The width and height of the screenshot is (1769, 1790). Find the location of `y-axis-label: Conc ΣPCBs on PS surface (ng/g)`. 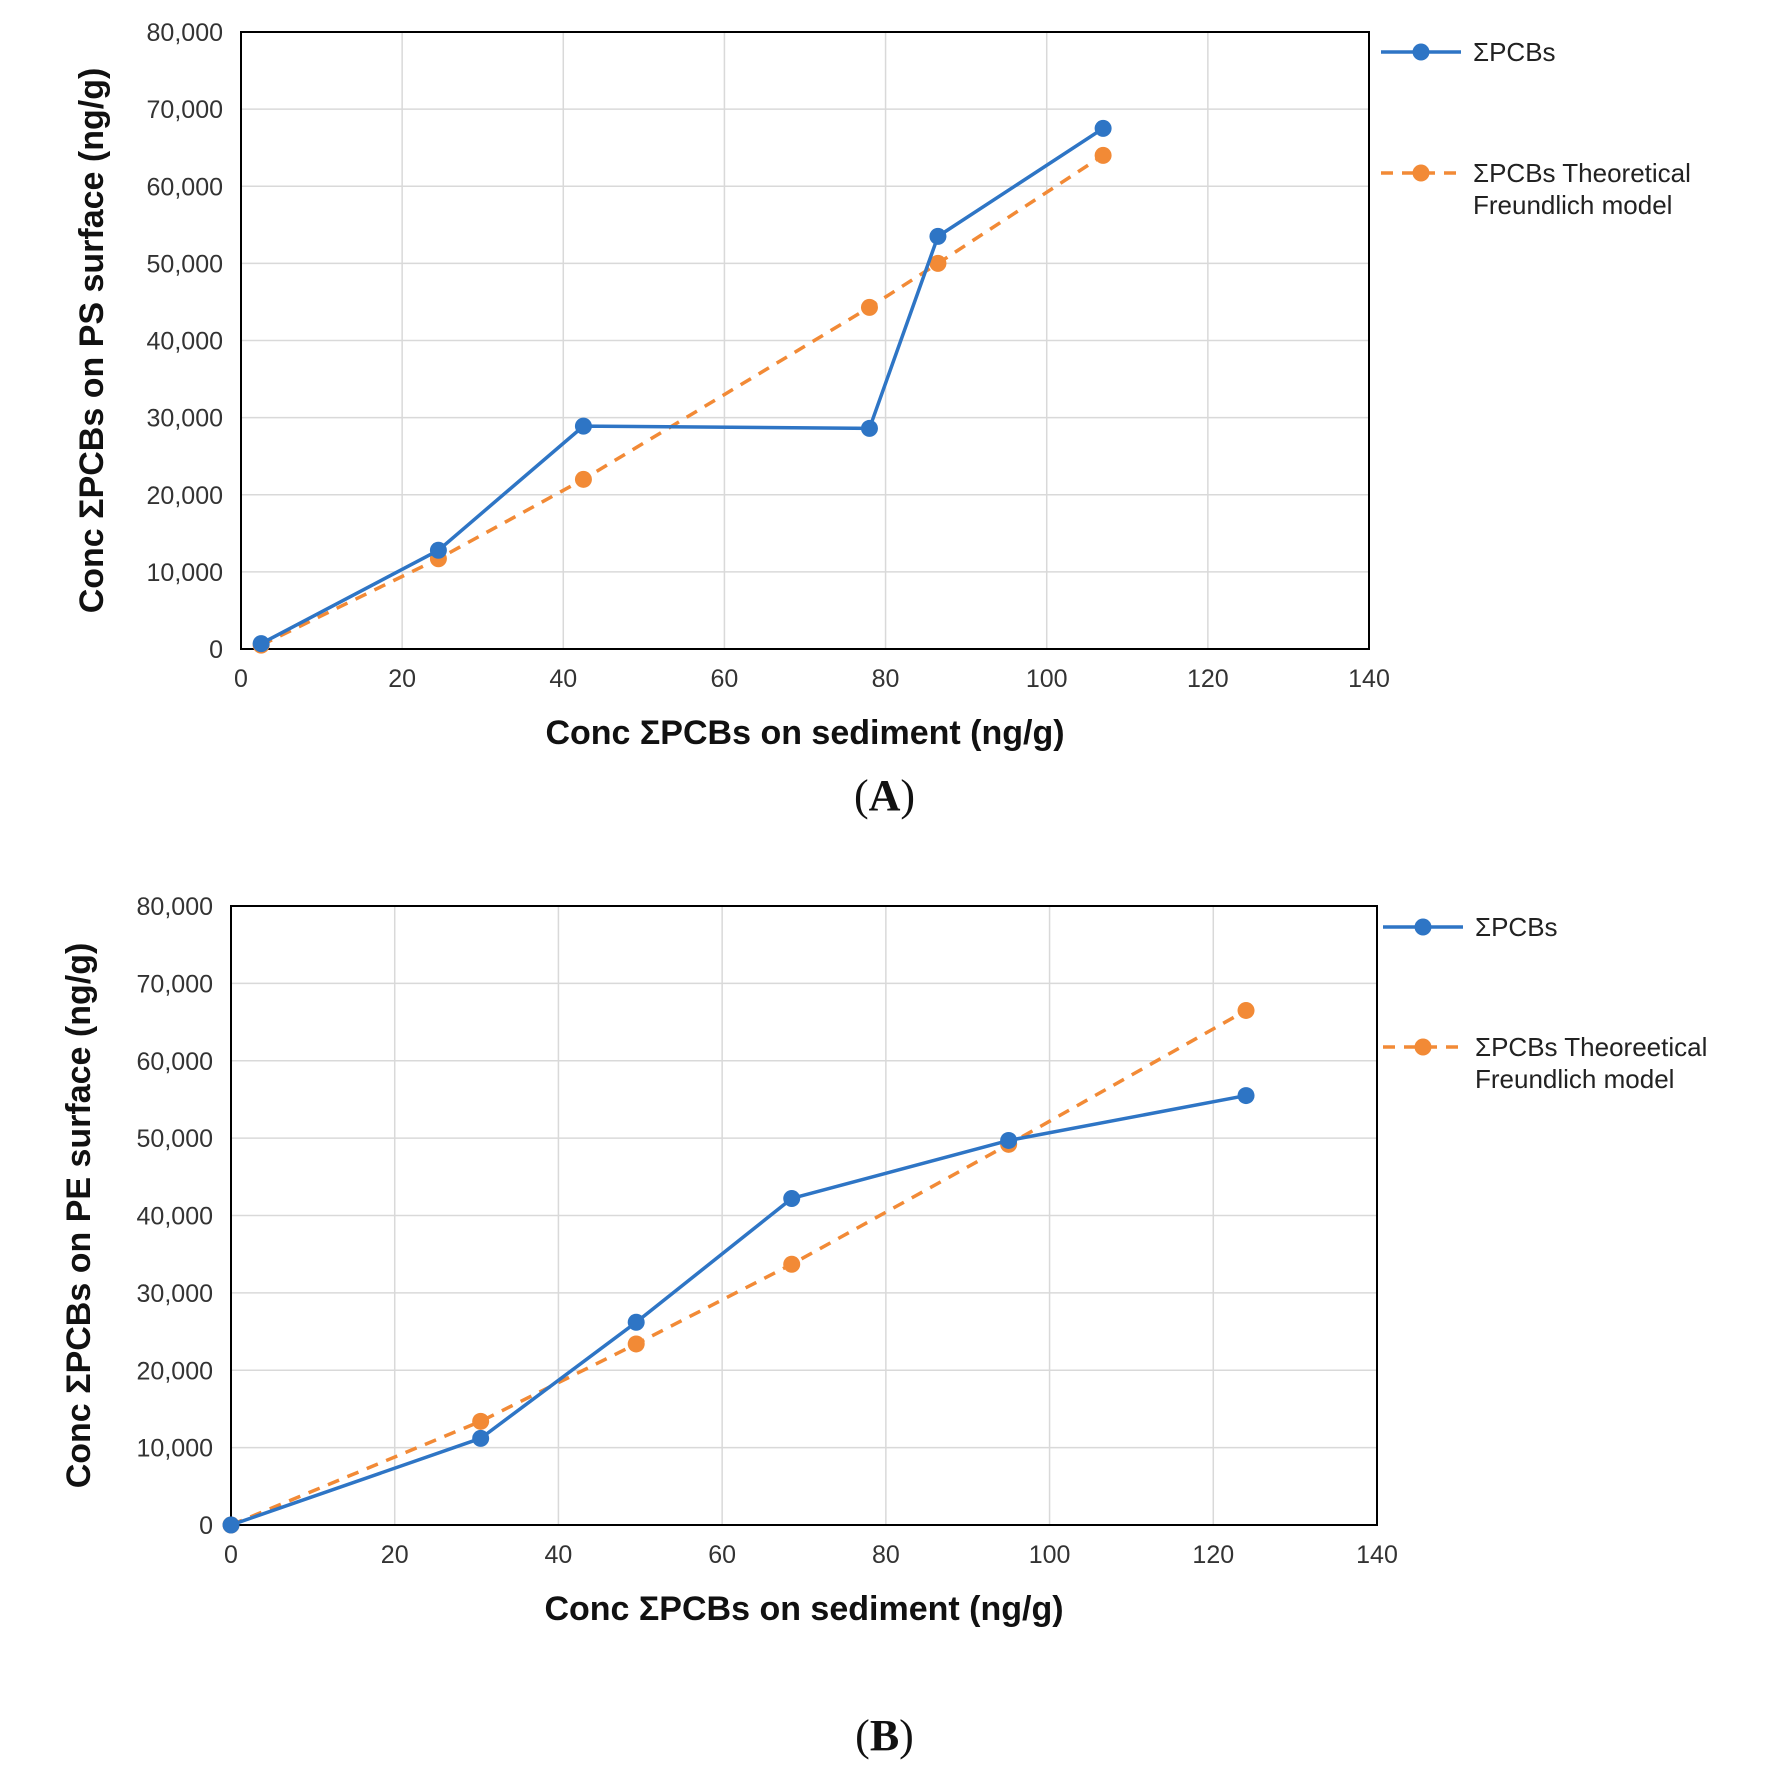

y-axis-label: Conc ΣPCBs on PS surface (ng/g) is located at coordinates (92, 341).